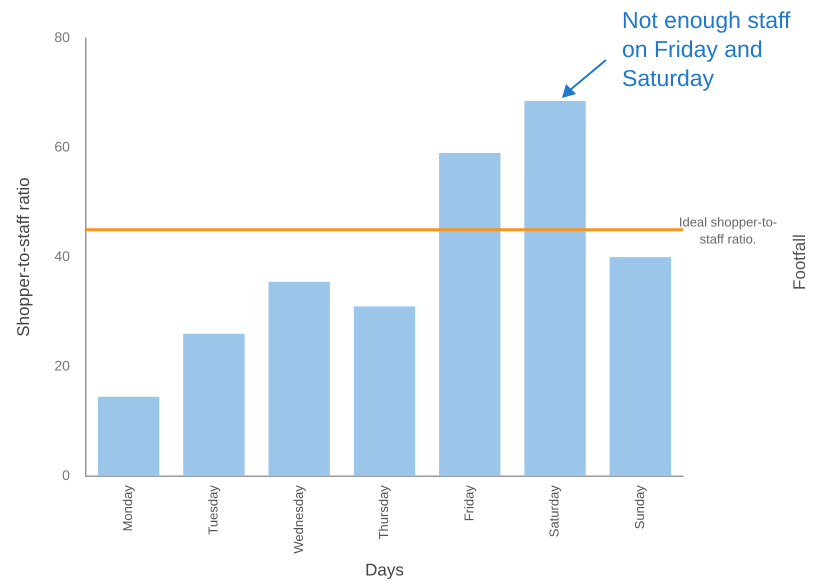 Image resolution: width=819 pixels, height=585 pixels. Describe the element at coordinates (707, 49) in the screenshot. I see `annotation: Not enough staff on Friday and Saturday` at that location.